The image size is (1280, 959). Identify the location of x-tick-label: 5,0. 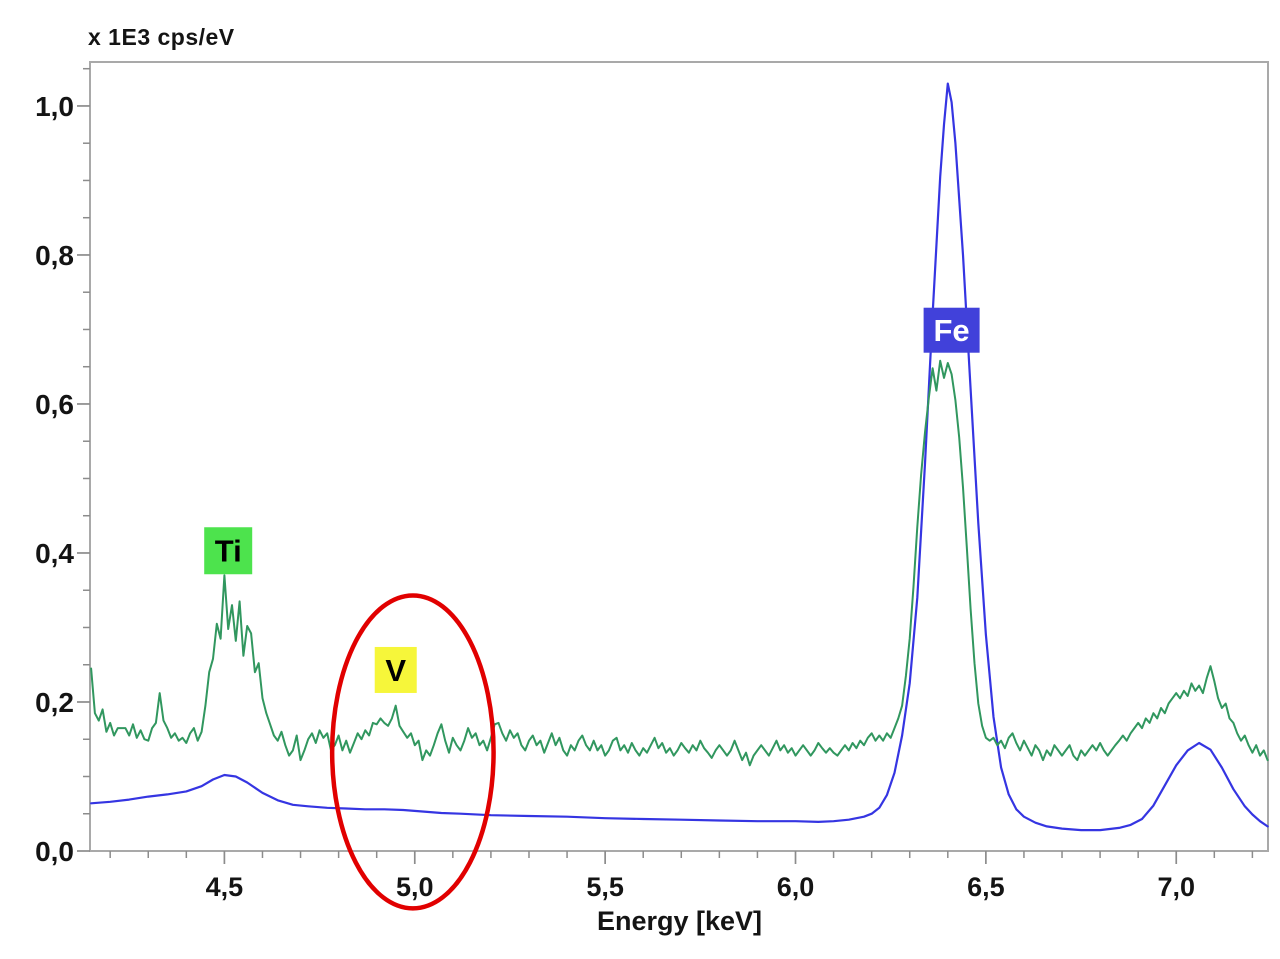
(415, 887).